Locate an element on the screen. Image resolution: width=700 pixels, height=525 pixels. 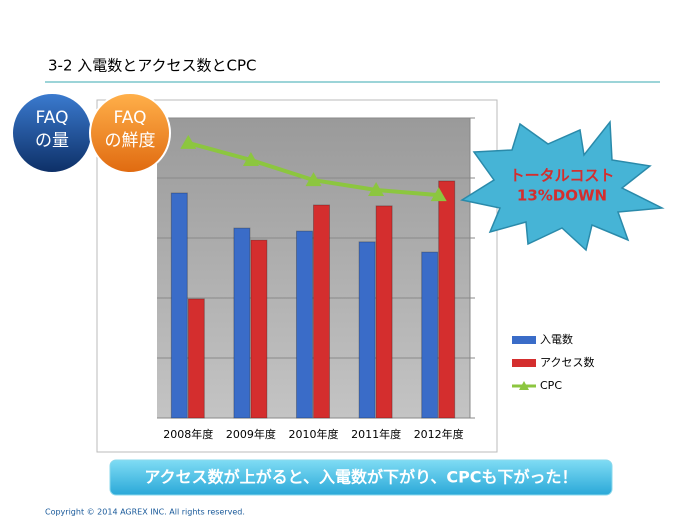
x-tick-label: 2008年度 is located at coordinates (188, 434).